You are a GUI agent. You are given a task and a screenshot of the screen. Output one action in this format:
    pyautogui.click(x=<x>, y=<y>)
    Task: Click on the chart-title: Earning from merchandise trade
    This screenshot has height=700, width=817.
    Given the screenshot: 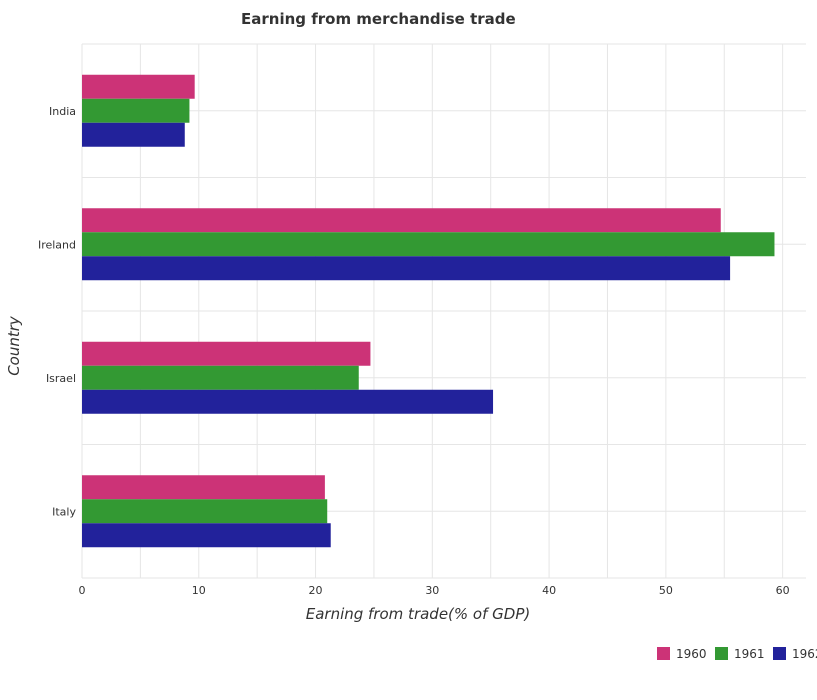 What is the action you would take?
    pyautogui.click(x=378, y=19)
    